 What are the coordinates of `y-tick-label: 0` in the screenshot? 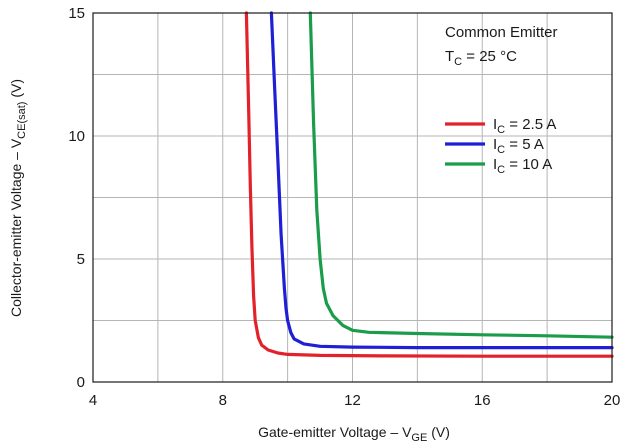 It's located at (81, 382).